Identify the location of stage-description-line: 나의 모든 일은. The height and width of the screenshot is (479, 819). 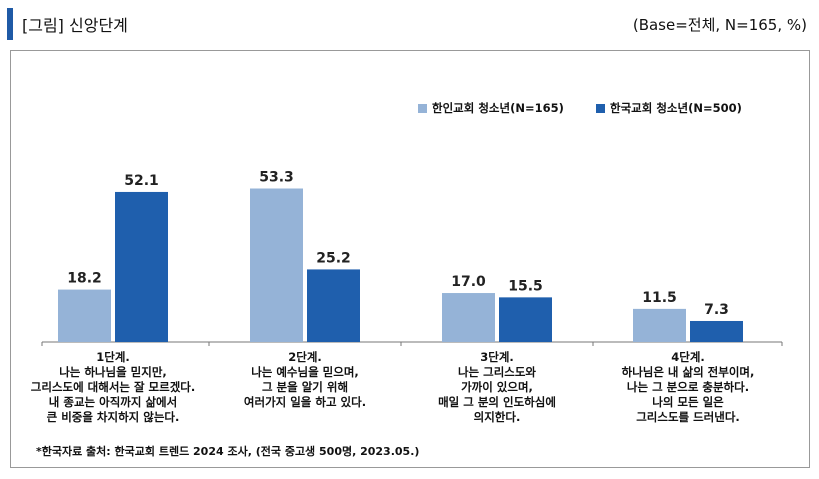
(688, 402).